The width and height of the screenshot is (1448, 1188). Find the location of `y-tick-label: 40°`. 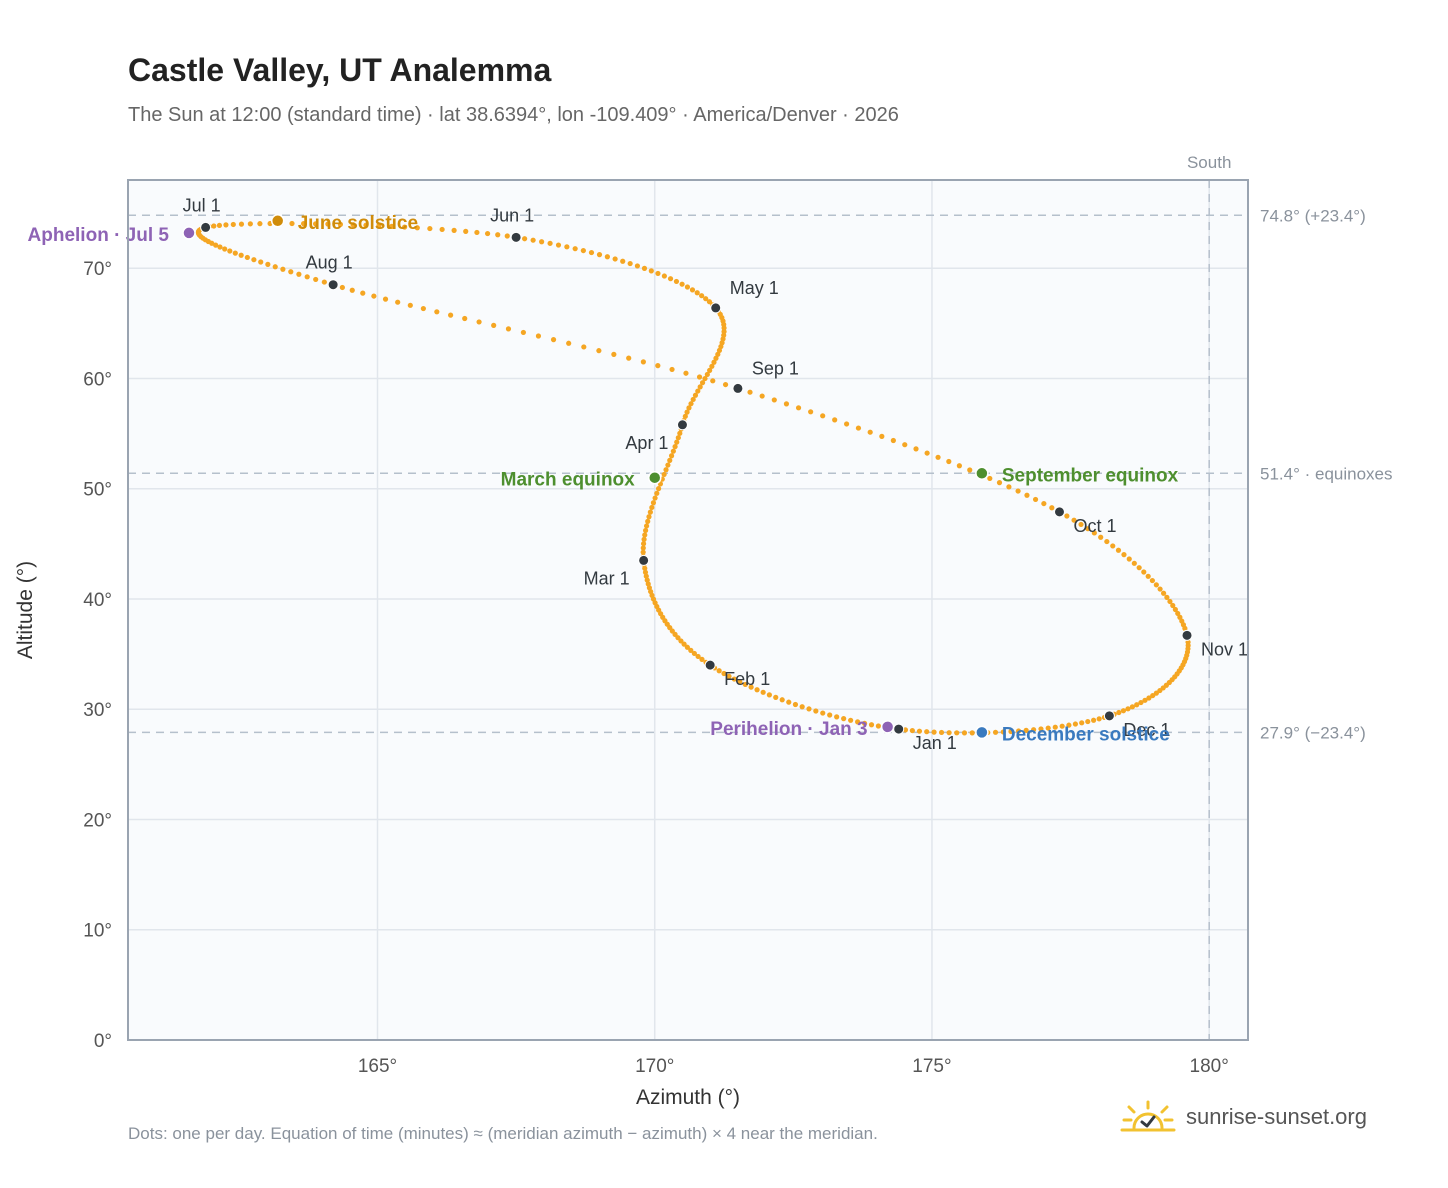

y-tick-label: 40° is located at coordinates (97, 600).